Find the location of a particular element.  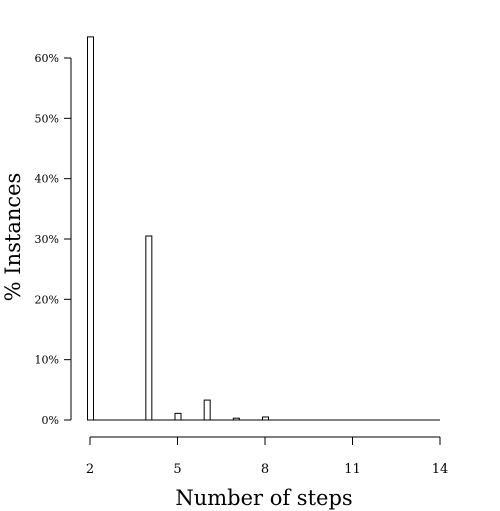

y-axis: 0% 10% 20% 30% 40% 50% 60% is located at coordinates (53, 239).